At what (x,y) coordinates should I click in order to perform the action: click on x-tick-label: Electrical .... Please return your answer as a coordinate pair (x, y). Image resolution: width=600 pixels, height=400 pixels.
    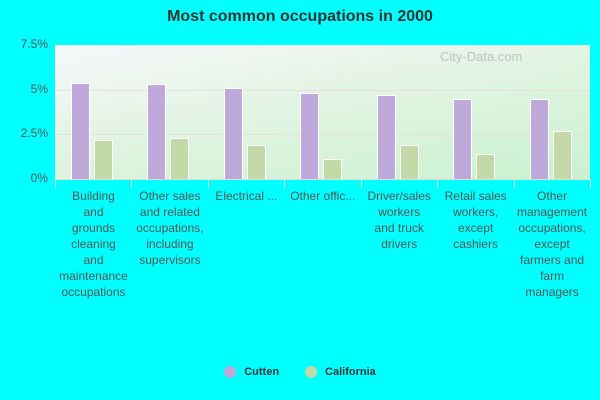
    Looking at the image, I should click on (246, 196).